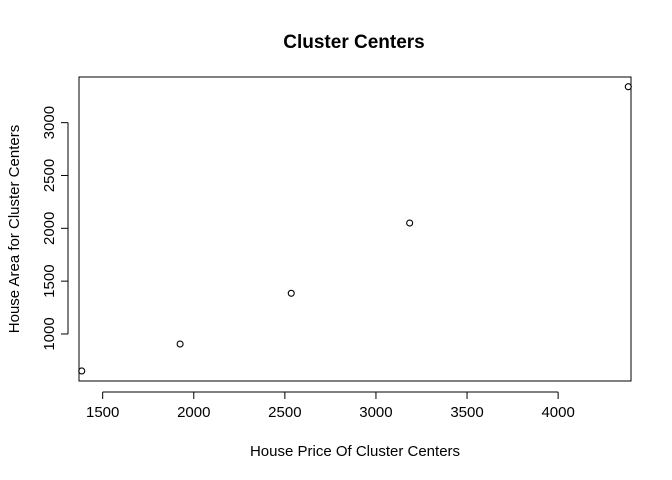 The image size is (672, 480). Describe the element at coordinates (49, 228) in the screenshot. I see `y-tick-label: 2000` at that location.